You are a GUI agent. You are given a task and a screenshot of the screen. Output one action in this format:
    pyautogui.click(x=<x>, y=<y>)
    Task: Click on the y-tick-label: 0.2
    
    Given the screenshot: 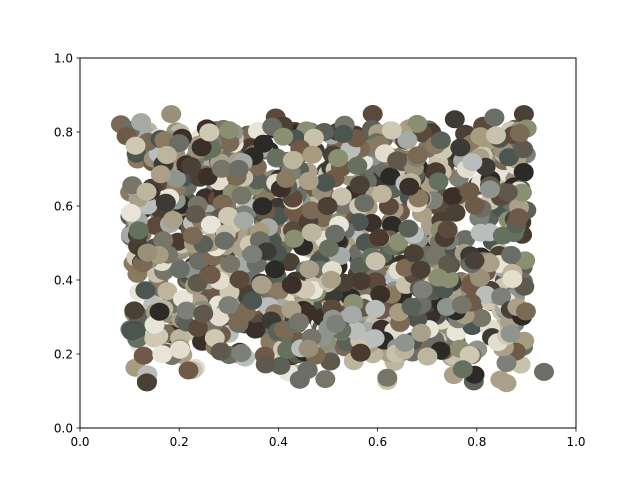 What is the action you would take?
    pyautogui.click(x=63, y=355)
    